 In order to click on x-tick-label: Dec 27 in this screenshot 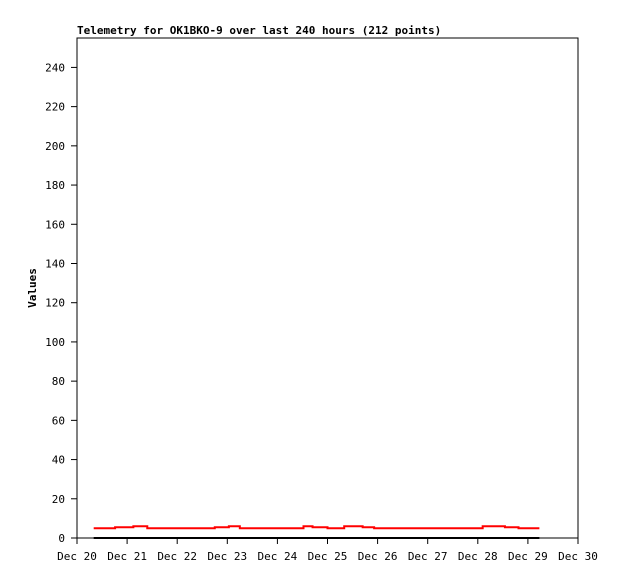, I will do `click(428, 556)`.